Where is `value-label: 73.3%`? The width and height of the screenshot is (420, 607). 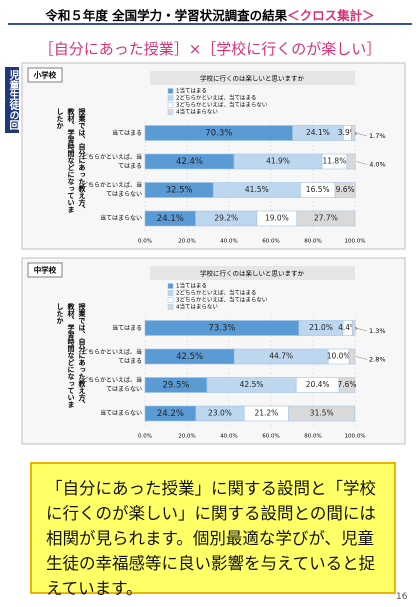
value-label: 73.3% is located at coordinates (221, 329).